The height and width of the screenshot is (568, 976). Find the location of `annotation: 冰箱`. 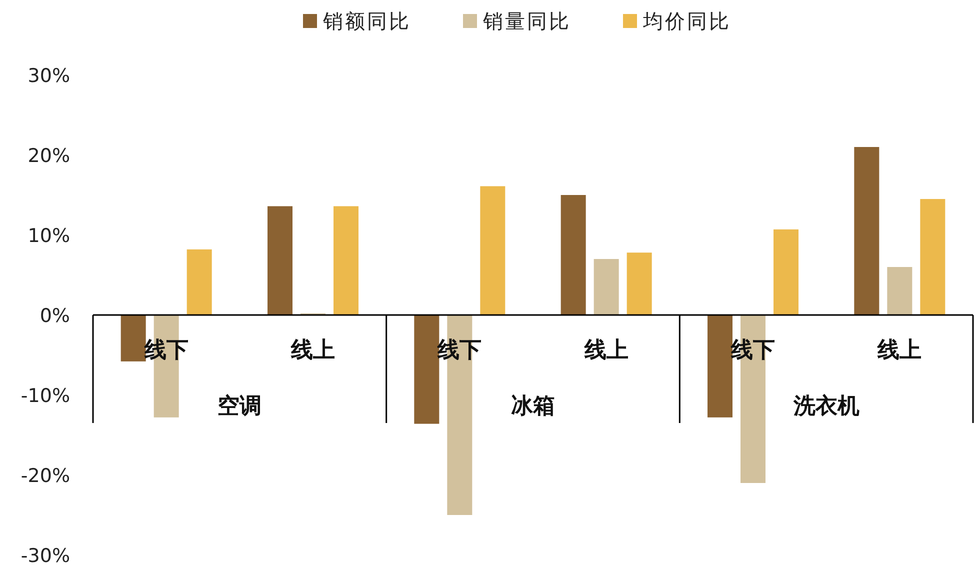

annotation: 冰箱 is located at coordinates (533, 406).